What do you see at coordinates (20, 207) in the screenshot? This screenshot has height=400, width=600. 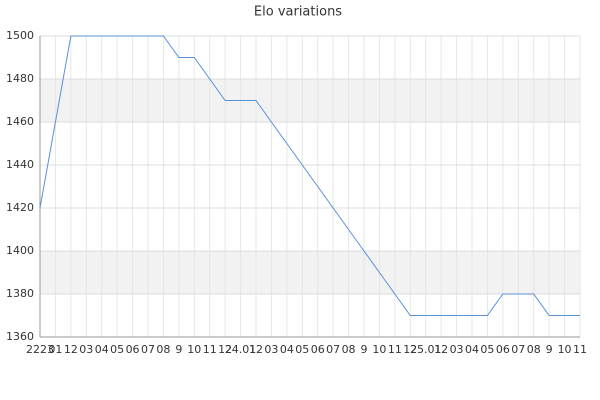 I see `y-tick-label: 1420` at bounding box center [20, 207].